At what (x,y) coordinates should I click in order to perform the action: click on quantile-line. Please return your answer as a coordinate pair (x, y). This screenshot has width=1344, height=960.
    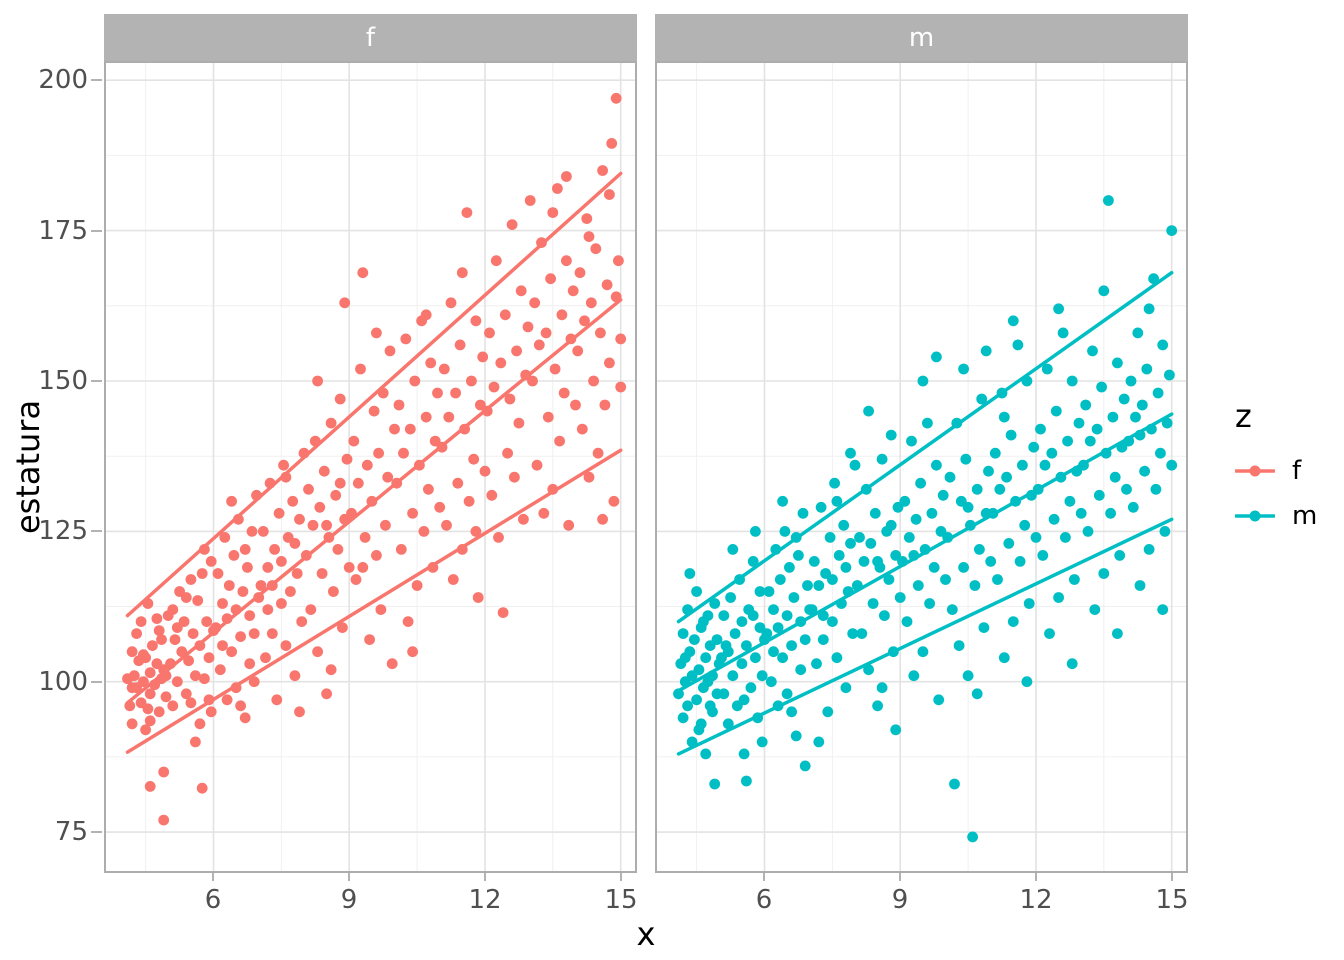
    Looking at the image, I should click on (925, 636).